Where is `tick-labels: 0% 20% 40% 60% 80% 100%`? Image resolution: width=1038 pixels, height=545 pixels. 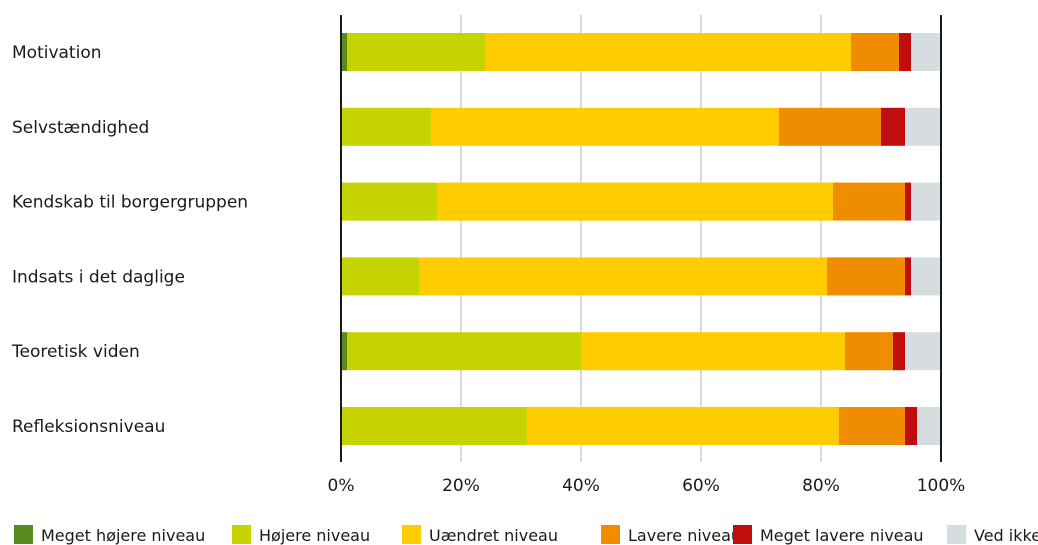
tick-labels: 0% 20% 40% 60% 80% 100% is located at coordinates (647, 486).